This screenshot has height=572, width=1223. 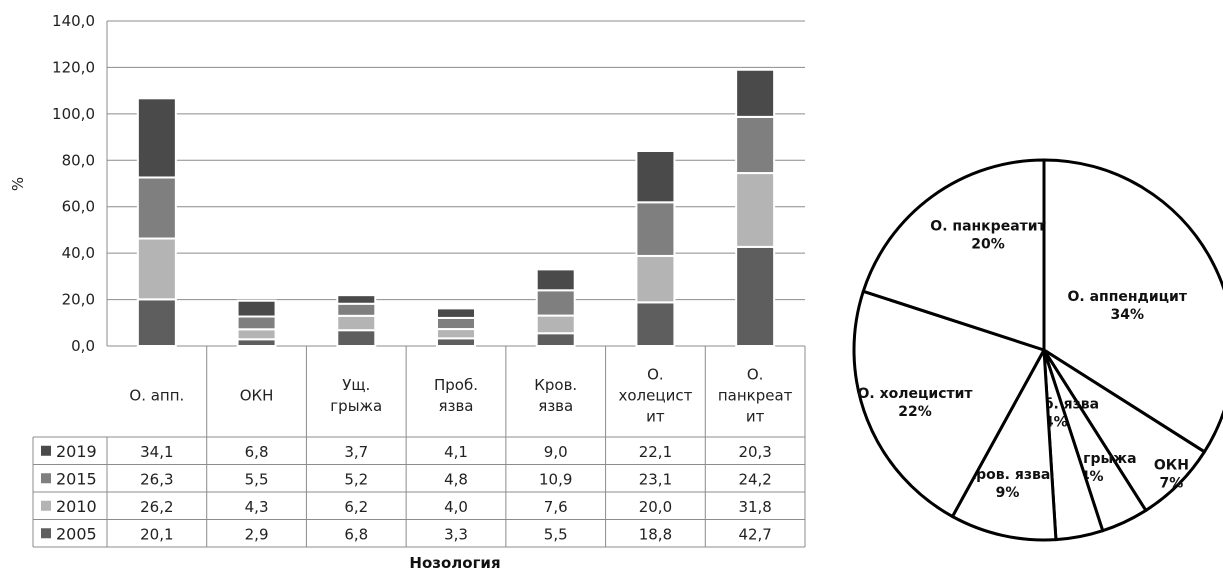 I want to click on data-label: 4,0, so click(x=456, y=507).